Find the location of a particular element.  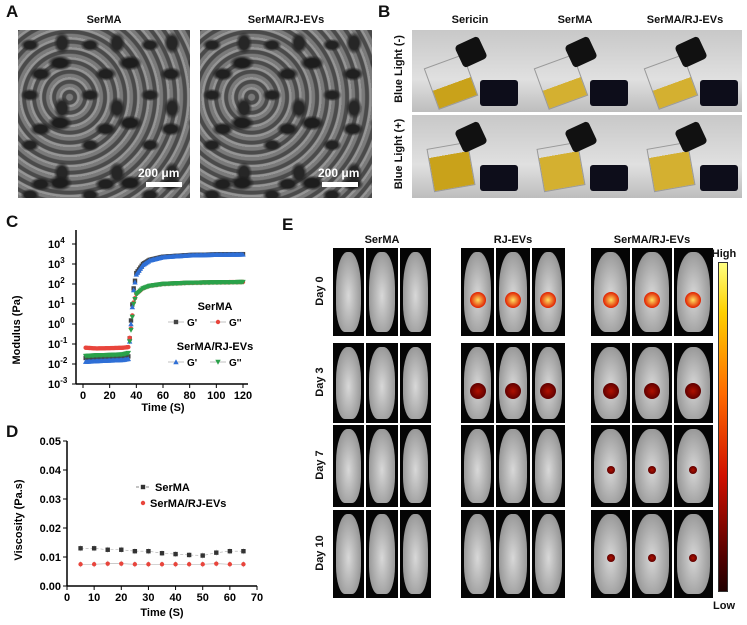

series-serma is located at coordinates (162, 552).